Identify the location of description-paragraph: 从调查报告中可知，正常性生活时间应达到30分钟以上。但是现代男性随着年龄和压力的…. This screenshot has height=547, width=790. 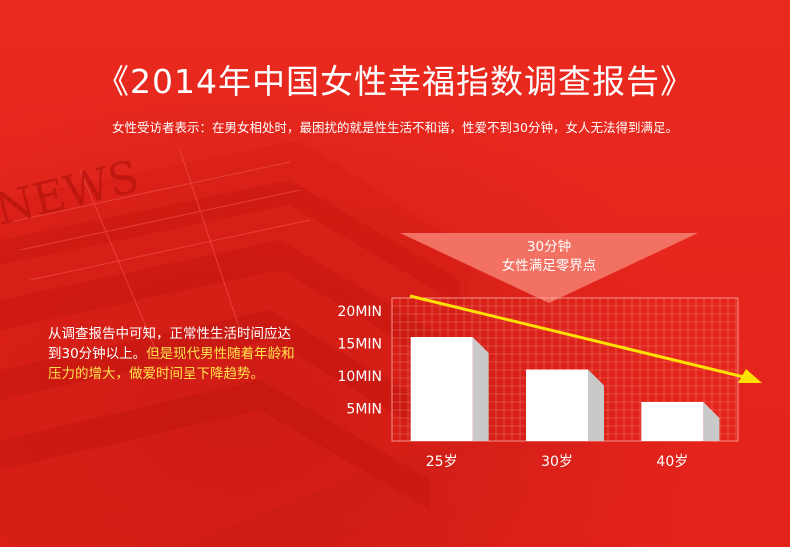
(173, 354).